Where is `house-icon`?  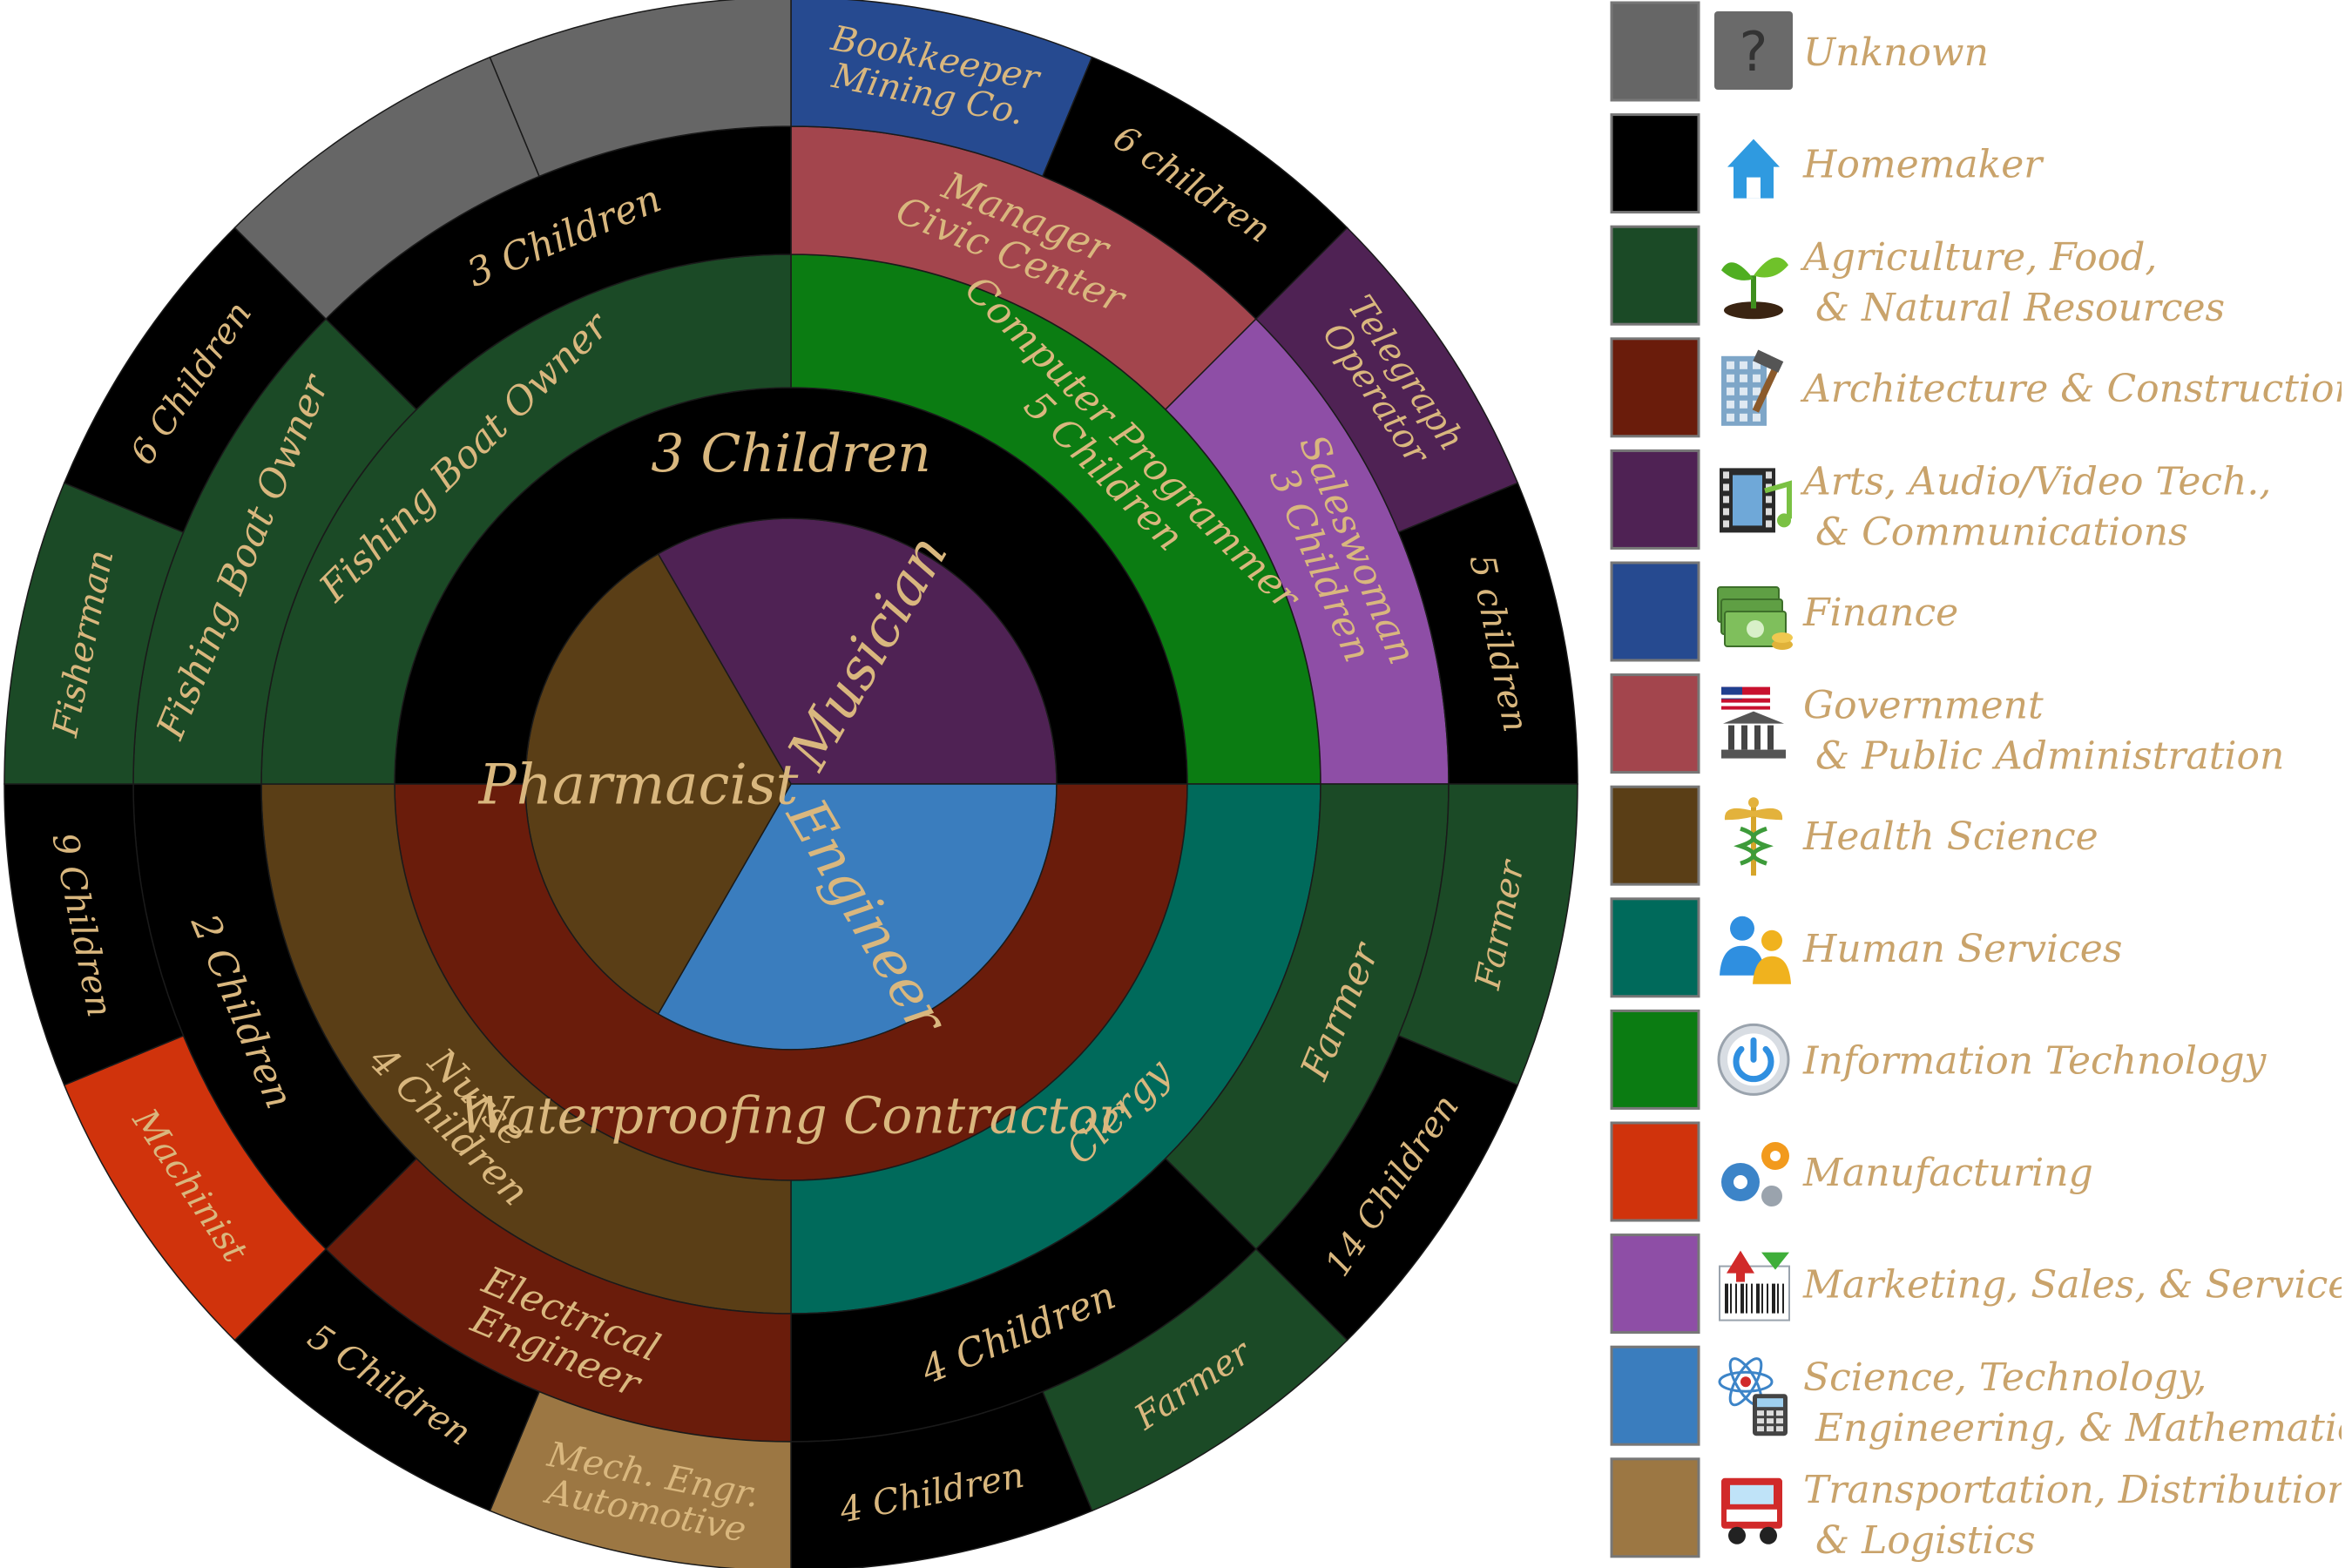 house-icon is located at coordinates (1753, 169).